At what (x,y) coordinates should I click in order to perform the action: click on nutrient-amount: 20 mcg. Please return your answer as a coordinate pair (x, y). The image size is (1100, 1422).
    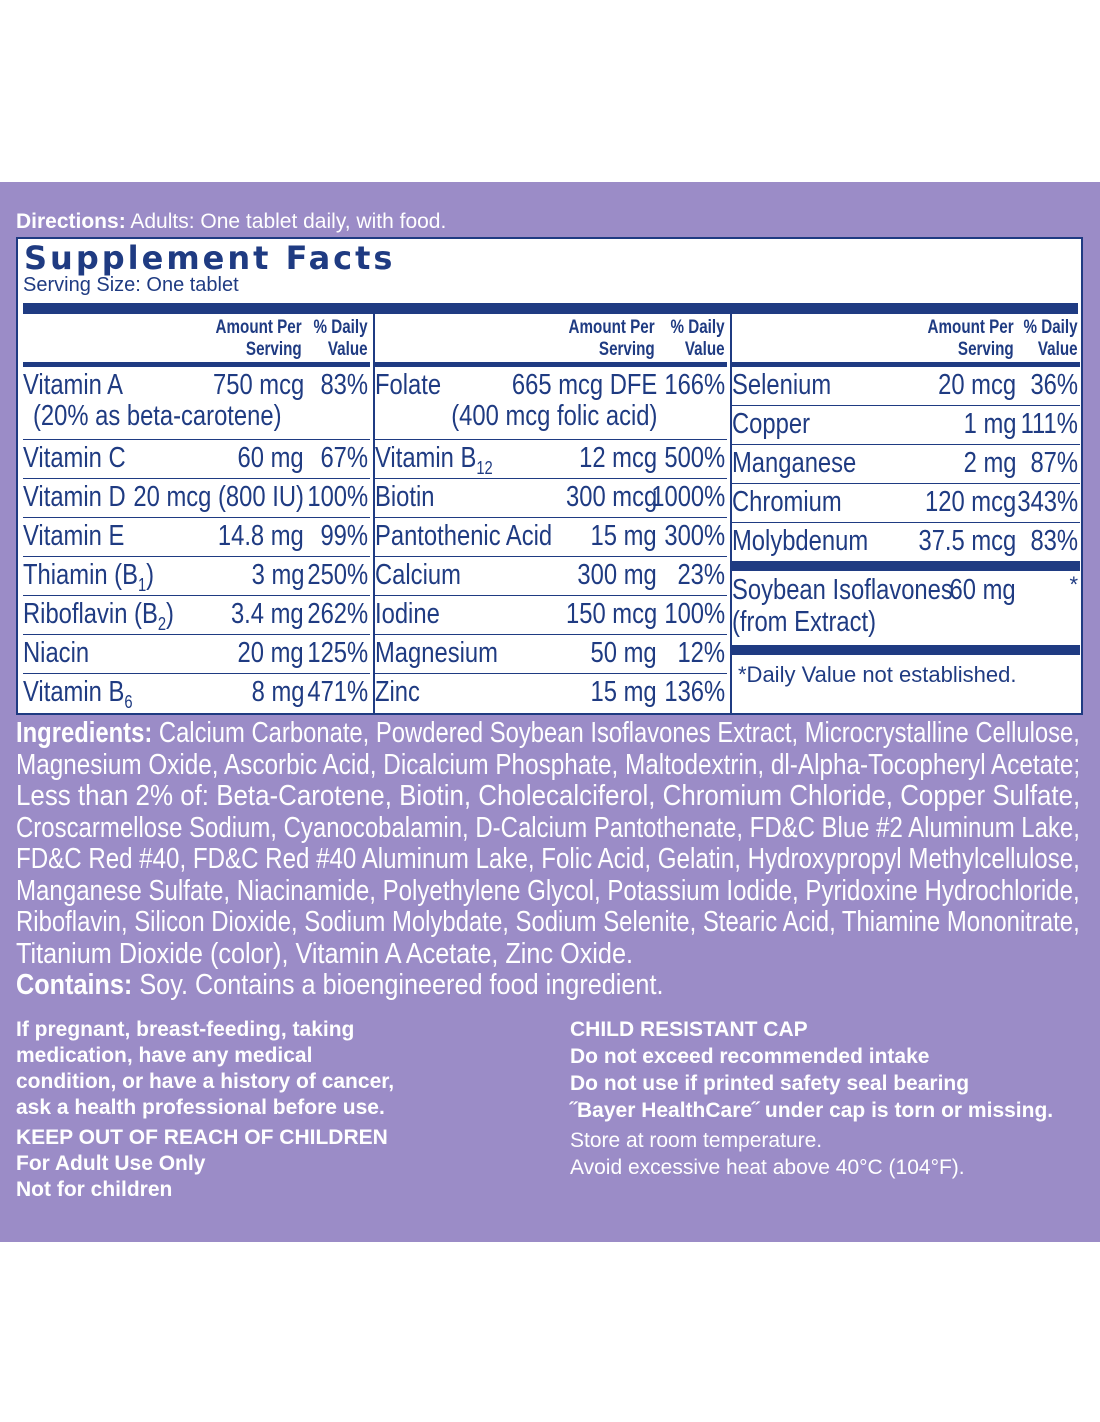
    Looking at the image, I should click on (977, 385).